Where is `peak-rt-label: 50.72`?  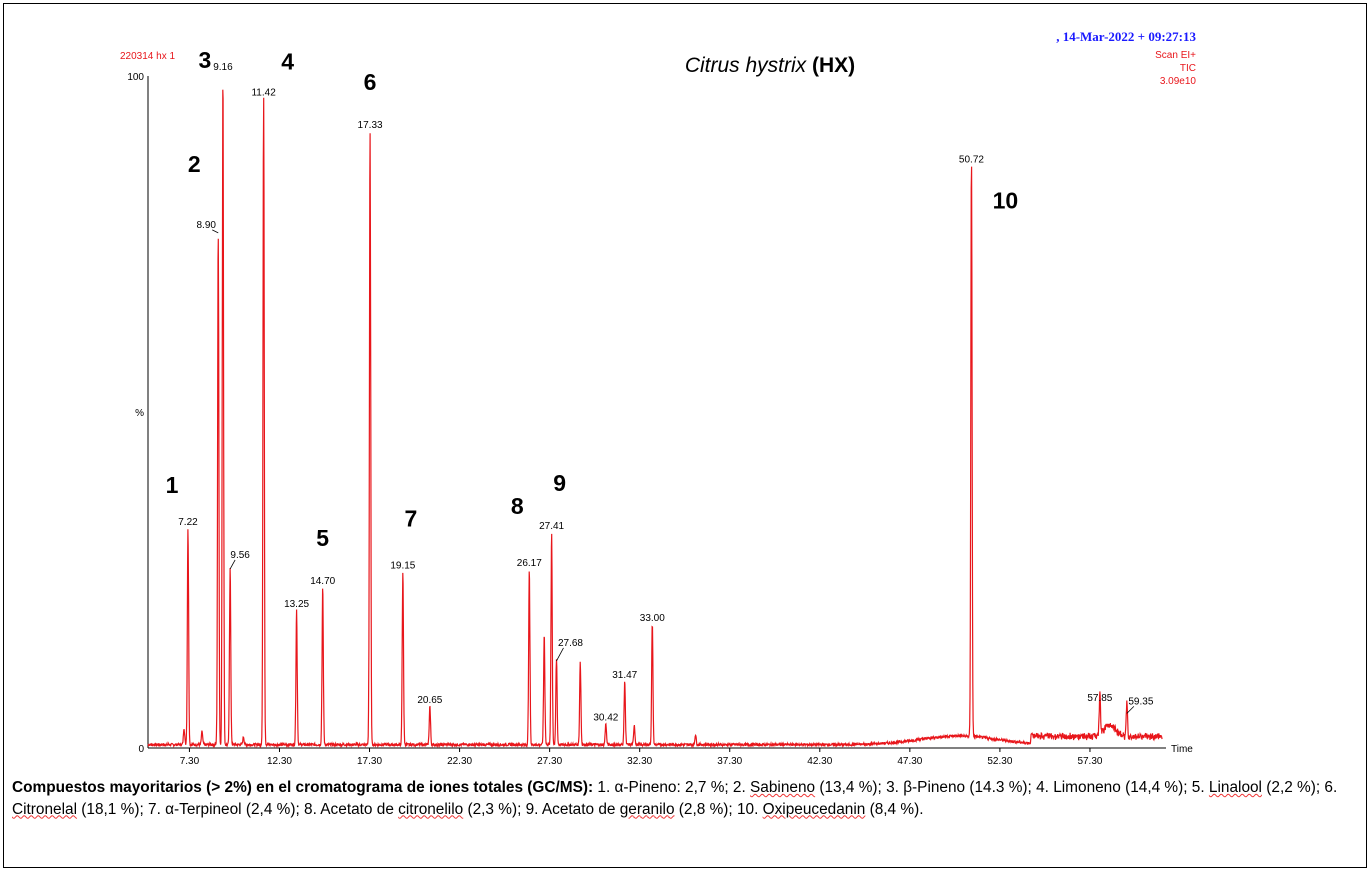 peak-rt-label: 50.72 is located at coordinates (971, 160).